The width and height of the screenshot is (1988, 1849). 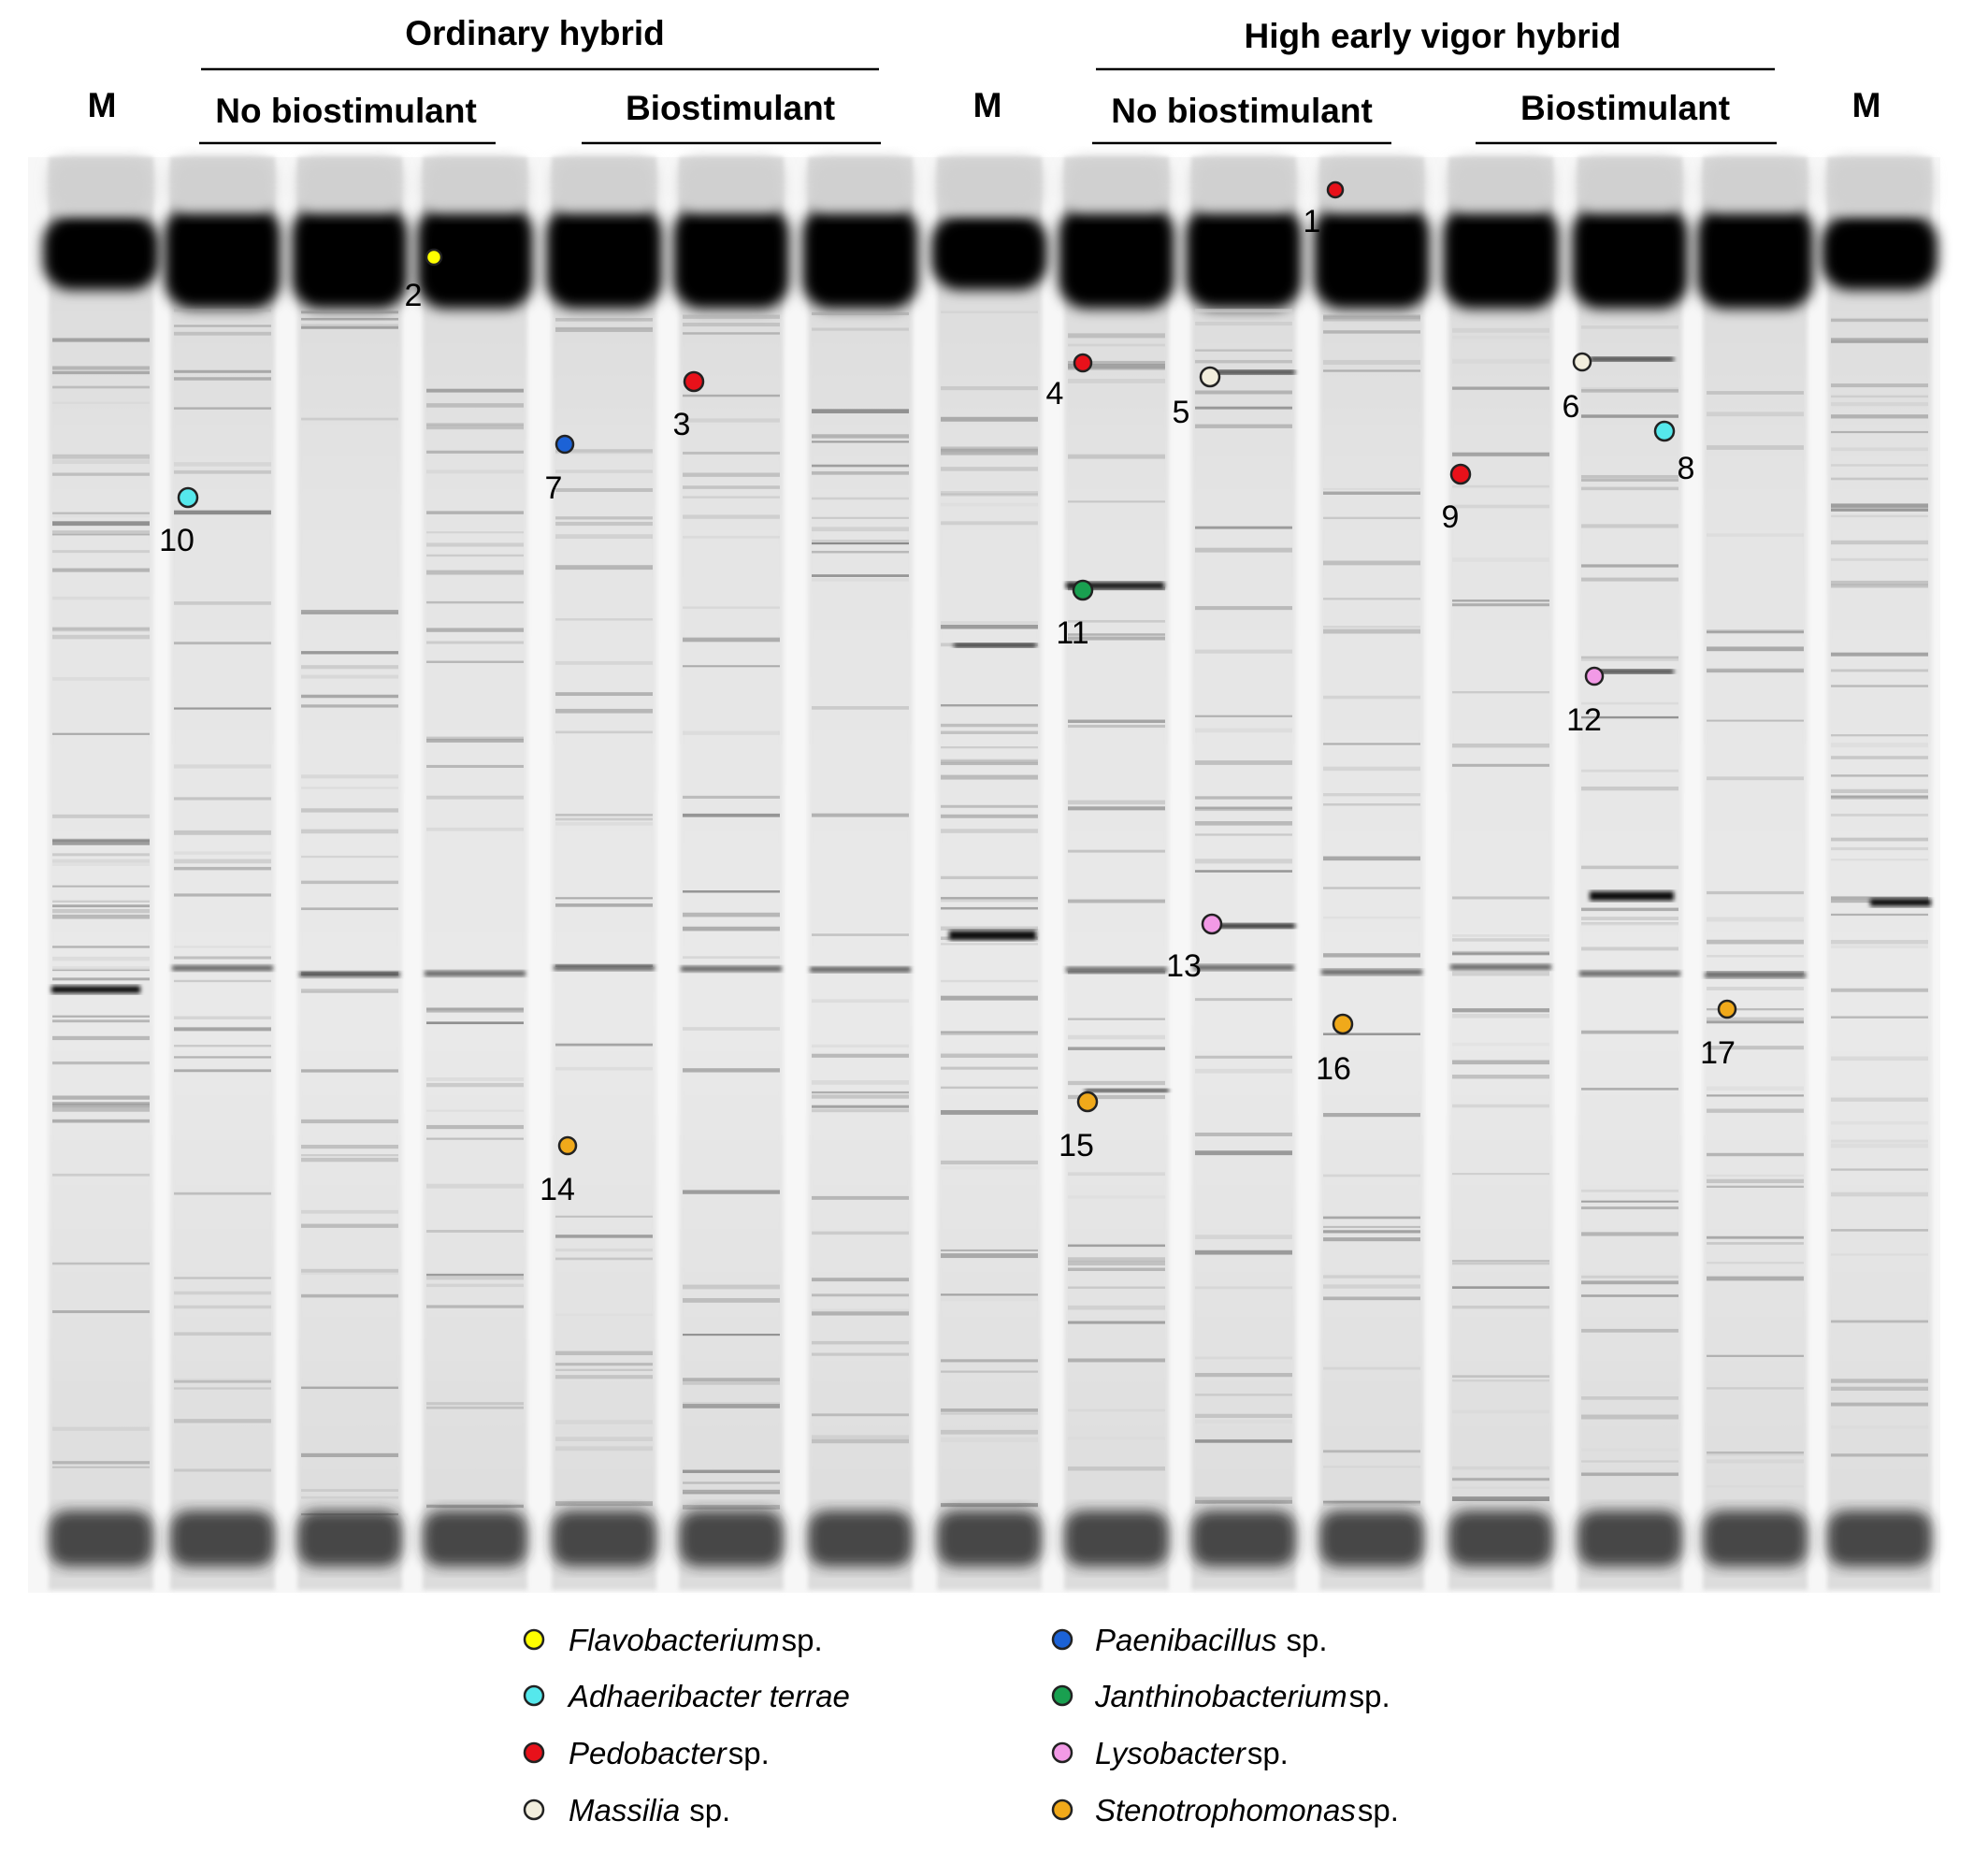 What do you see at coordinates (1127, 1090) in the screenshot?
I see `prominent-band` at bounding box center [1127, 1090].